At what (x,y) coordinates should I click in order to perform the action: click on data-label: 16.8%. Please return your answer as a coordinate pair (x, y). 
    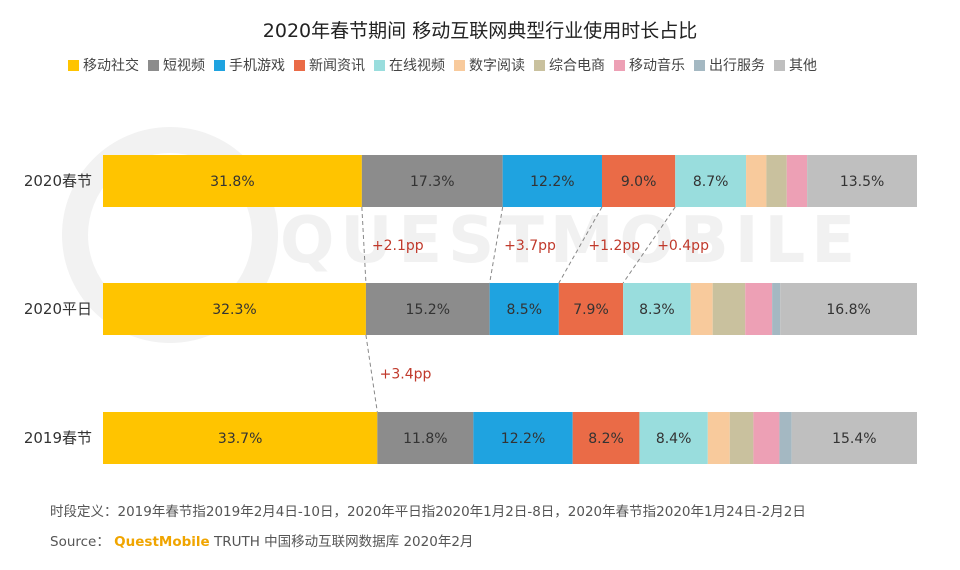
    Looking at the image, I should click on (848, 310).